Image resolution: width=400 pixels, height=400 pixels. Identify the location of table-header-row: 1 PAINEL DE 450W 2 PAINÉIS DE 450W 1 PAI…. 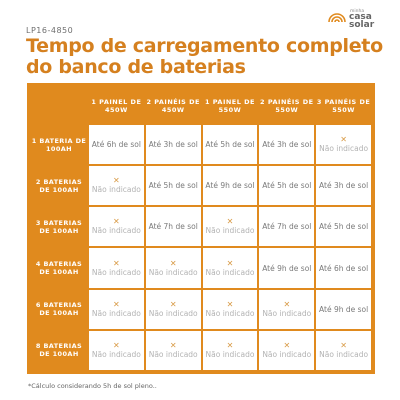
(201, 105).